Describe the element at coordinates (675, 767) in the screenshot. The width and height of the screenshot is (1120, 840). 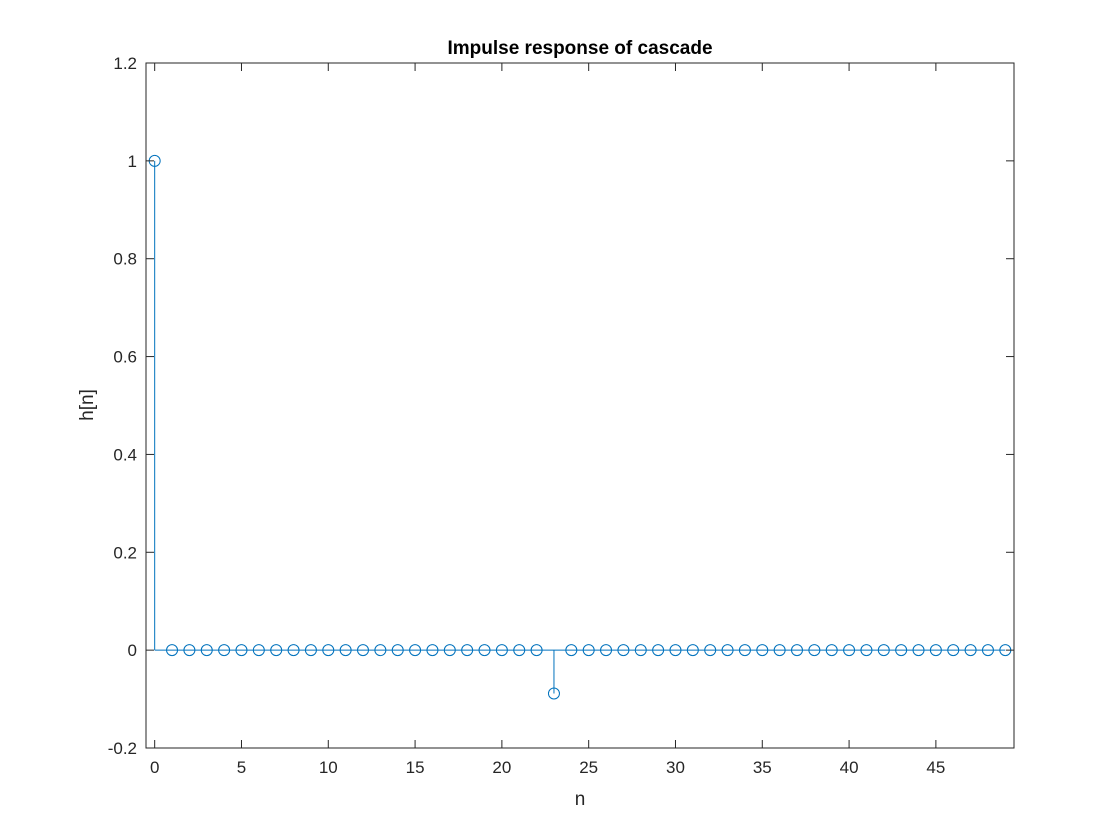
I see `x-tick-label: 30` at that location.